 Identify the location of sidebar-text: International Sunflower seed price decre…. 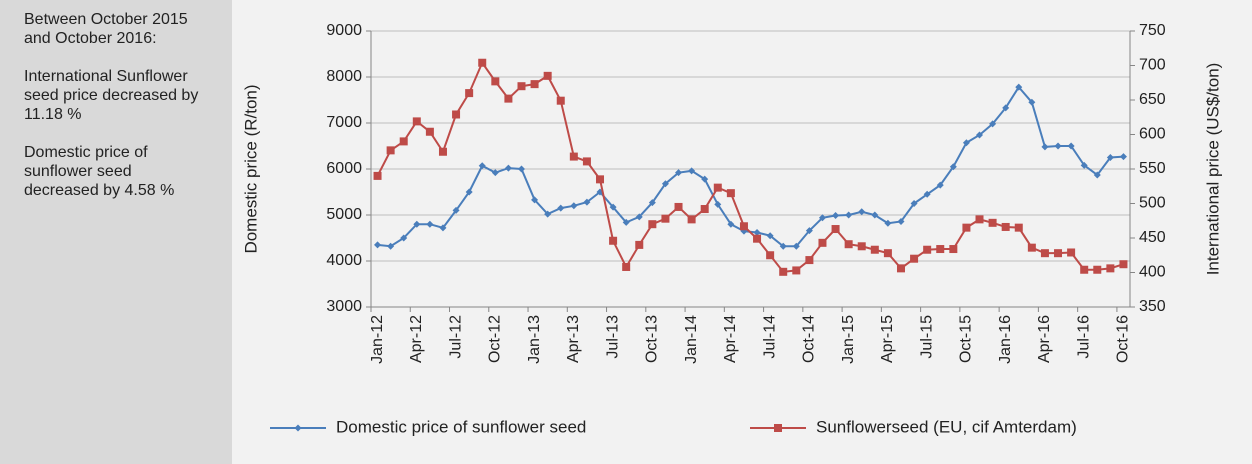
(111, 95).